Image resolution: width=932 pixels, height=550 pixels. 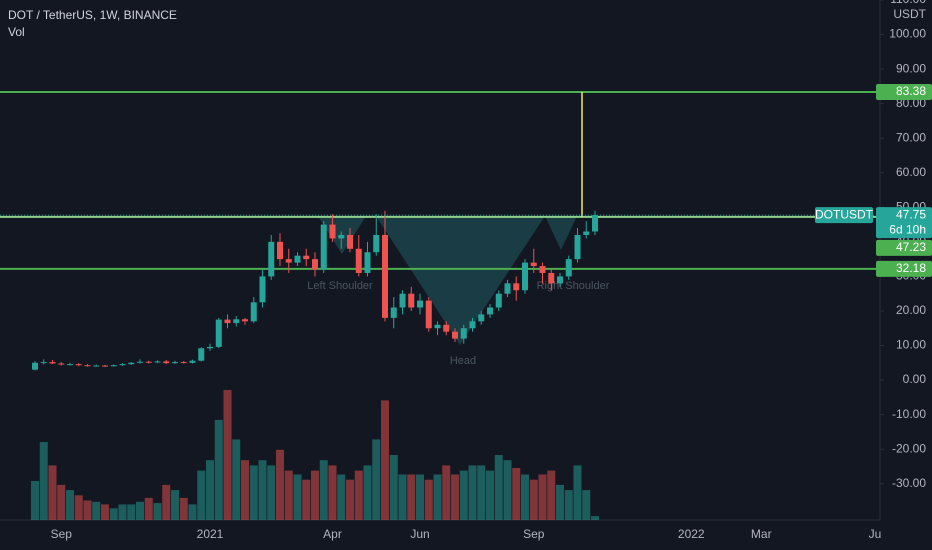 I want to click on currency-bg, so click(x=906, y=15).